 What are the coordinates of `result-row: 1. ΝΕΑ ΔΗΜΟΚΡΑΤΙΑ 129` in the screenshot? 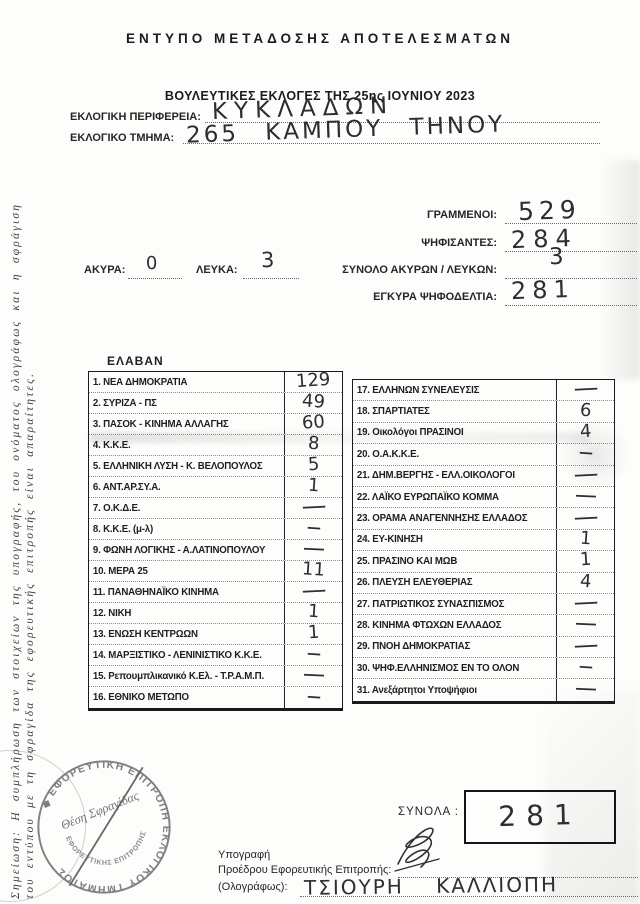 It's located at (215, 381).